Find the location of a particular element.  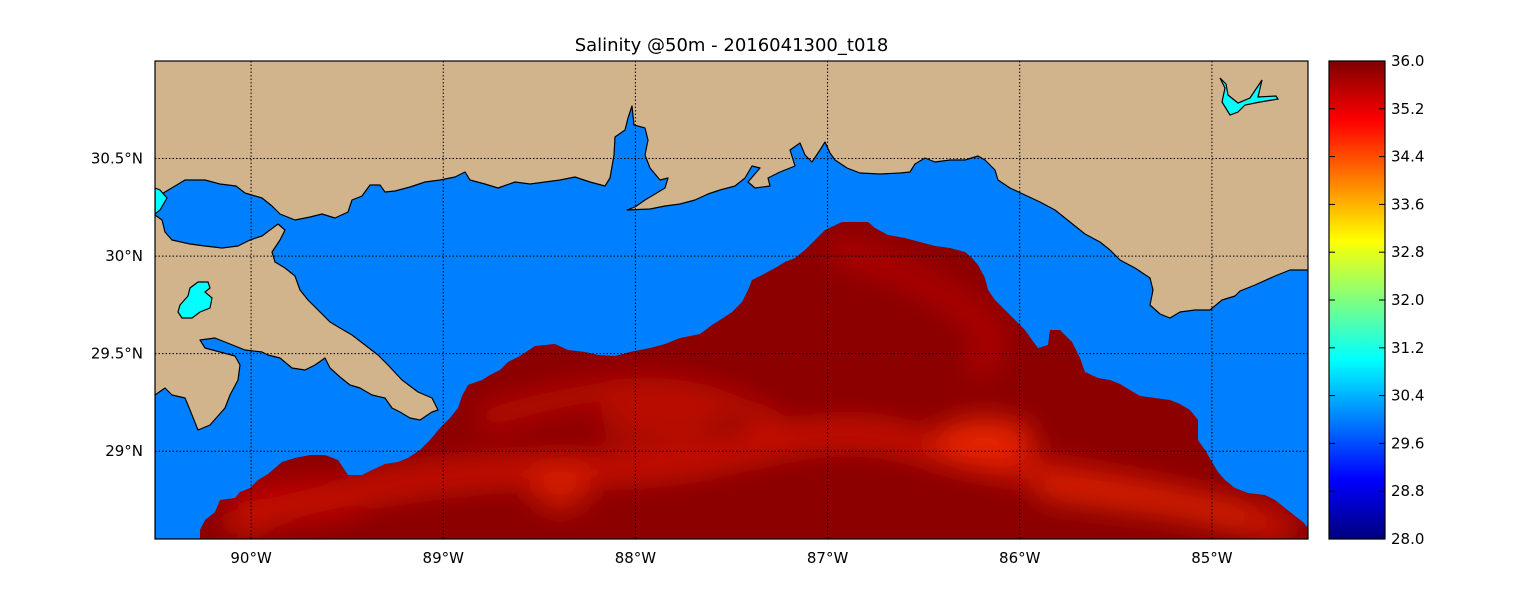

lat-tick-label: 29°N is located at coordinates (124, 451).